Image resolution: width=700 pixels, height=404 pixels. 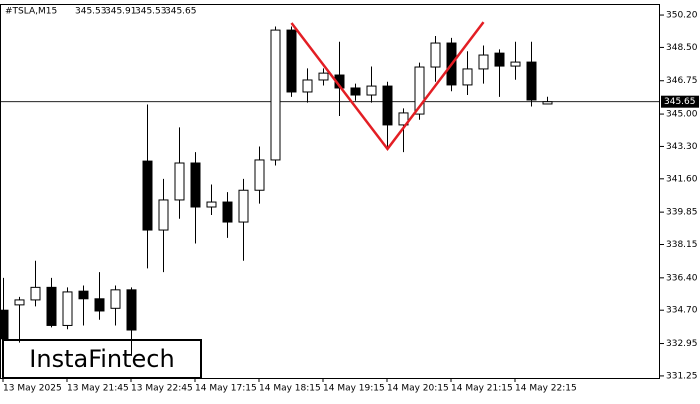 What do you see at coordinates (682, 16) in the screenshot?
I see `y-tick-label: 350.20` at bounding box center [682, 16].